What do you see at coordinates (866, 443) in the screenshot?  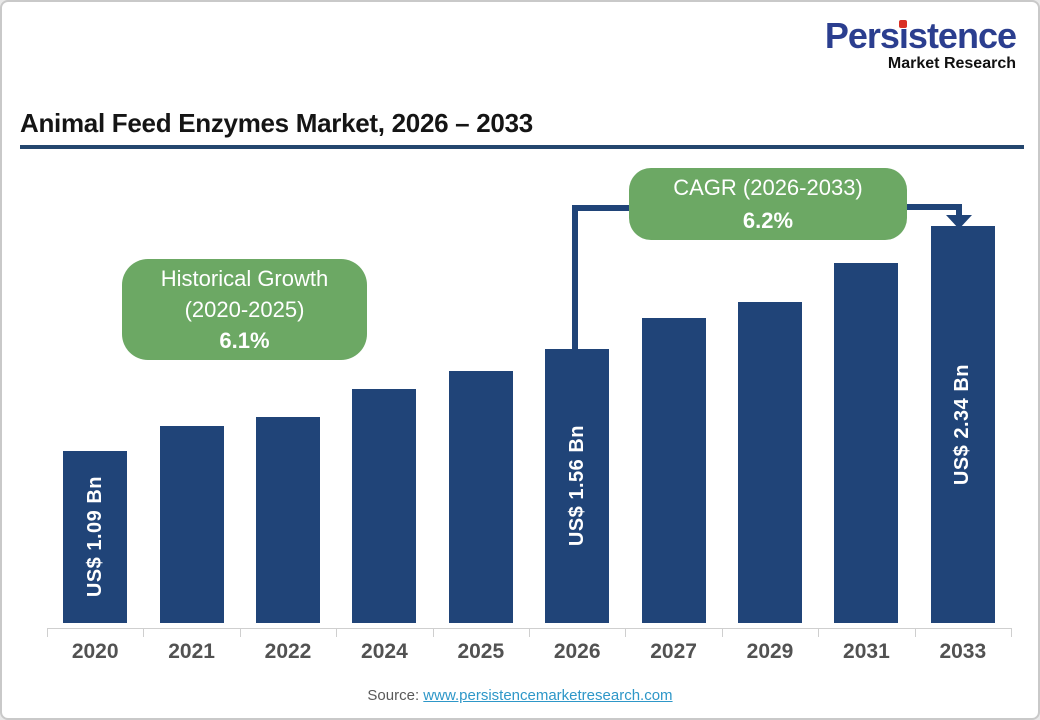 I see `bar-2031` at bounding box center [866, 443].